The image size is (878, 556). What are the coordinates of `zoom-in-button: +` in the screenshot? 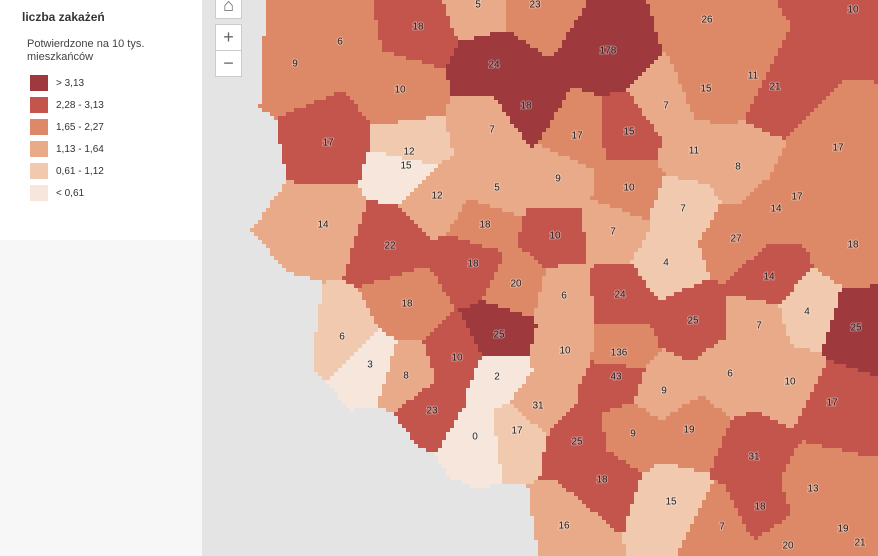 It's located at (228, 37).